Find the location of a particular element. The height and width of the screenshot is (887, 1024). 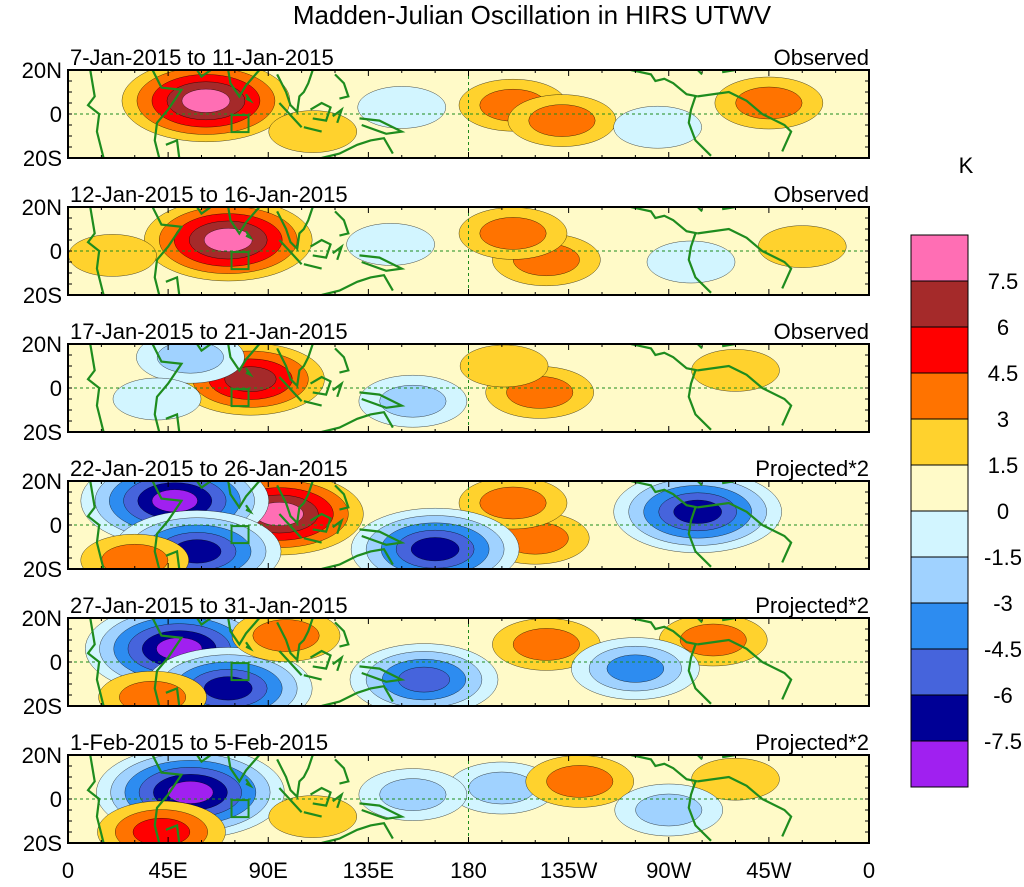

panel-type-label: Projected*2 is located at coordinates (812, 468).